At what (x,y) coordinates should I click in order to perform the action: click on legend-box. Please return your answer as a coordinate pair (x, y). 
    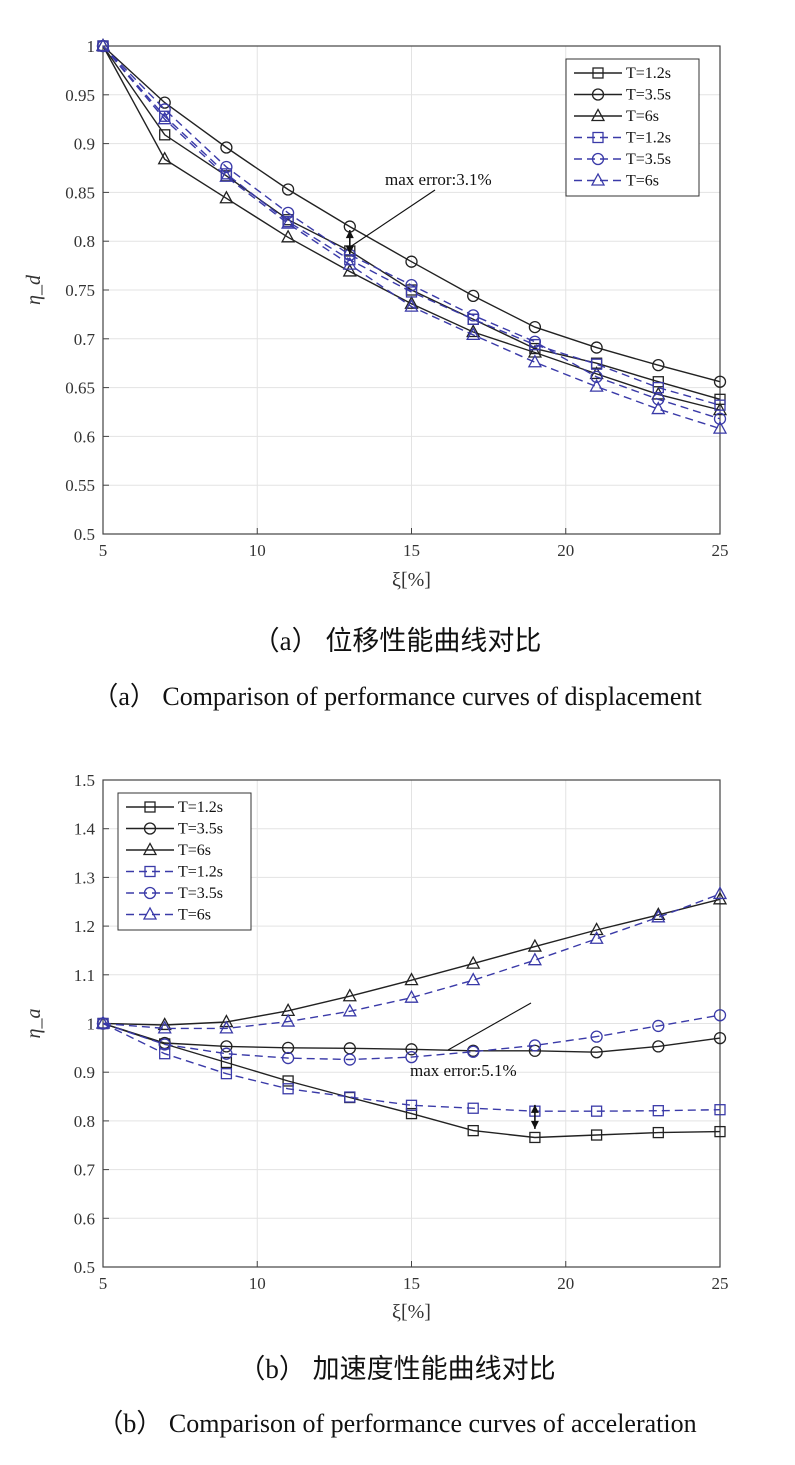
    Looking at the image, I should click on (184, 861).